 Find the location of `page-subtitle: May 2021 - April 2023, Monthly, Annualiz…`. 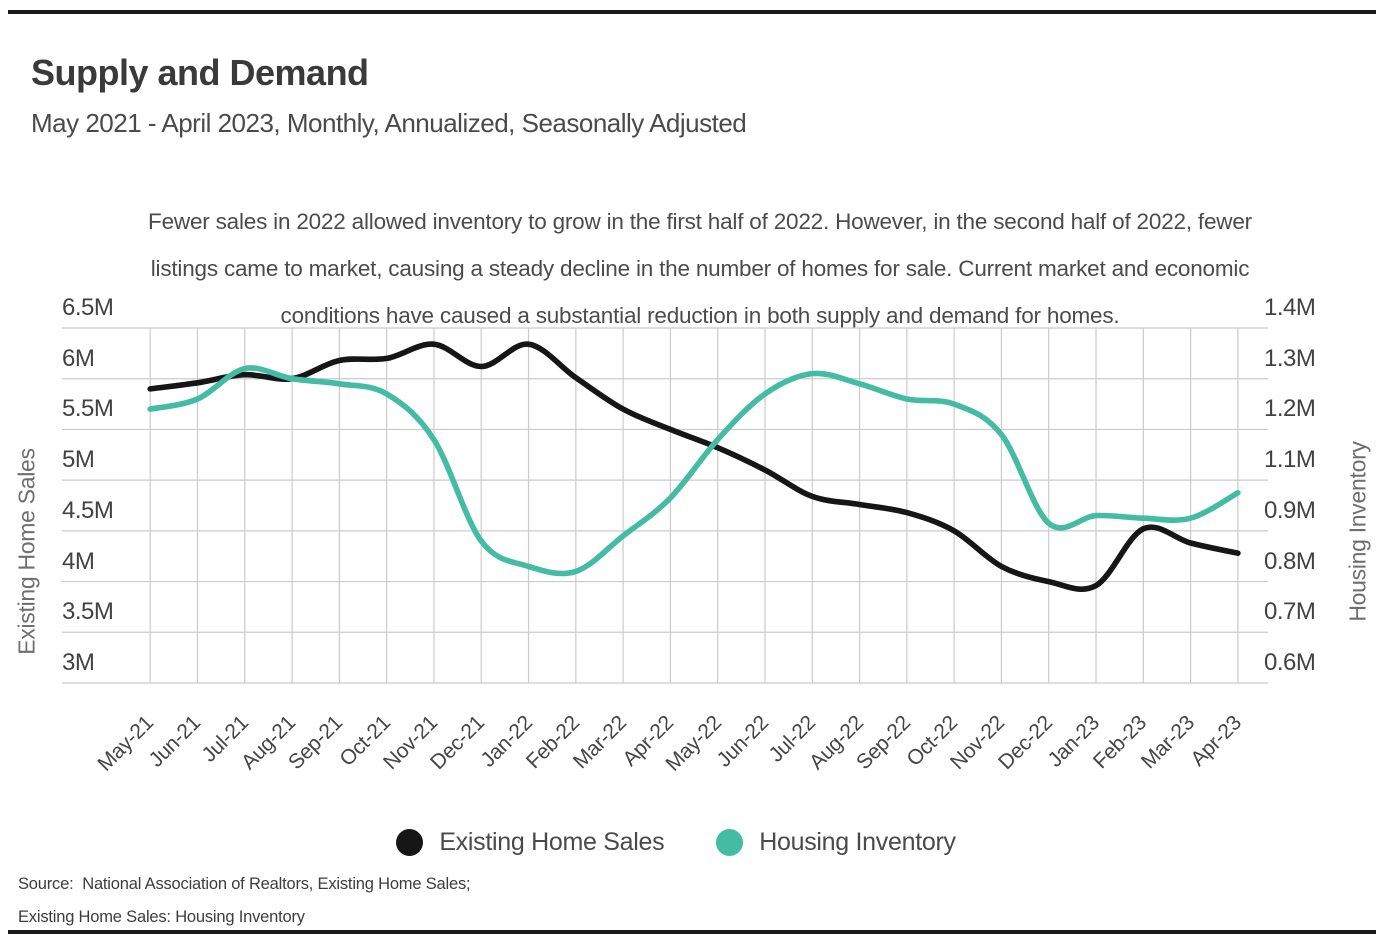

page-subtitle: May 2021 - April 2023, Monthly, Annualiz… is located at coordinates (389, 123).